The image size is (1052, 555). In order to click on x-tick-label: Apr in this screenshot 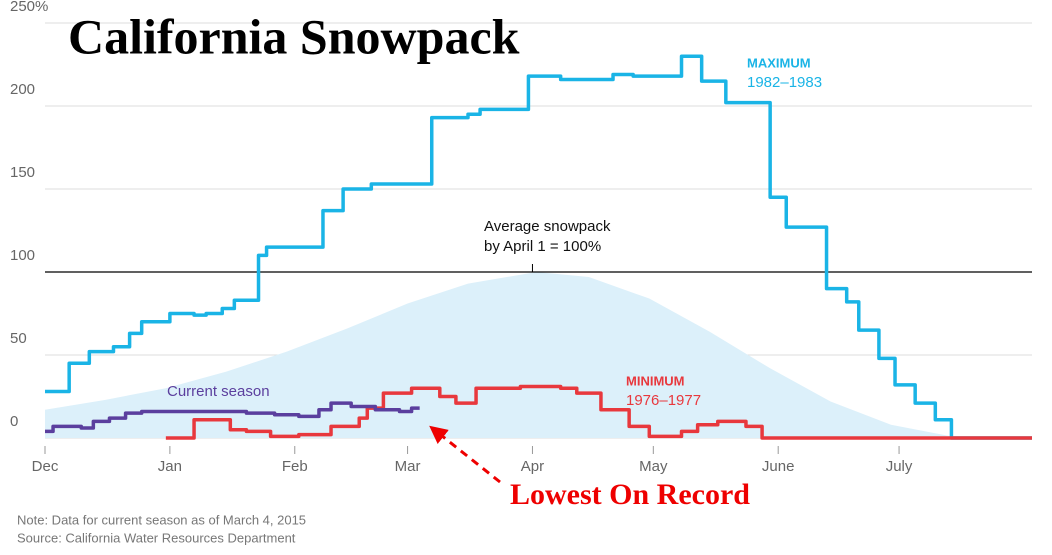, I will do `click(532, 466)`.